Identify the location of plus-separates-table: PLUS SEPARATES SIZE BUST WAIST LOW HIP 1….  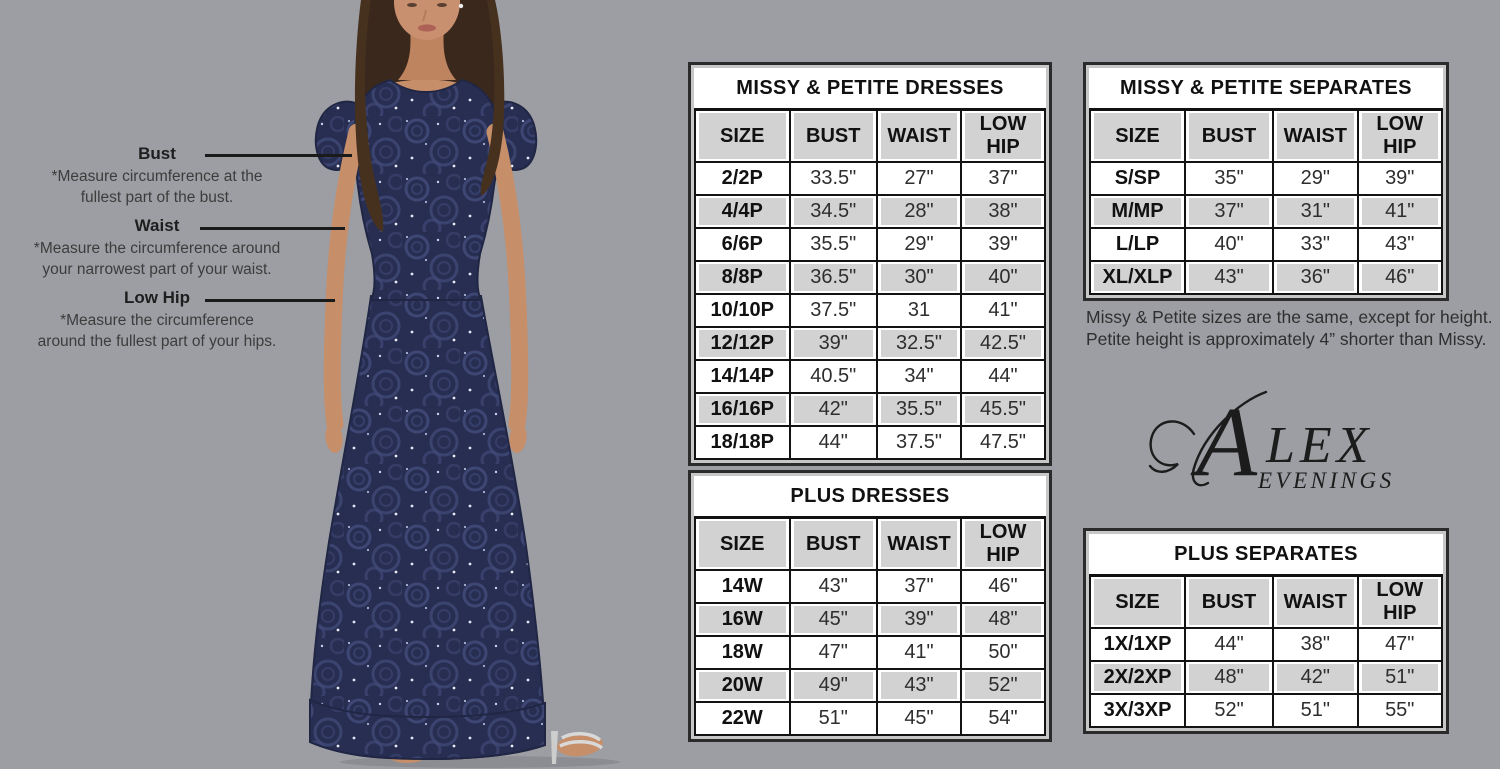
(1266, 631).